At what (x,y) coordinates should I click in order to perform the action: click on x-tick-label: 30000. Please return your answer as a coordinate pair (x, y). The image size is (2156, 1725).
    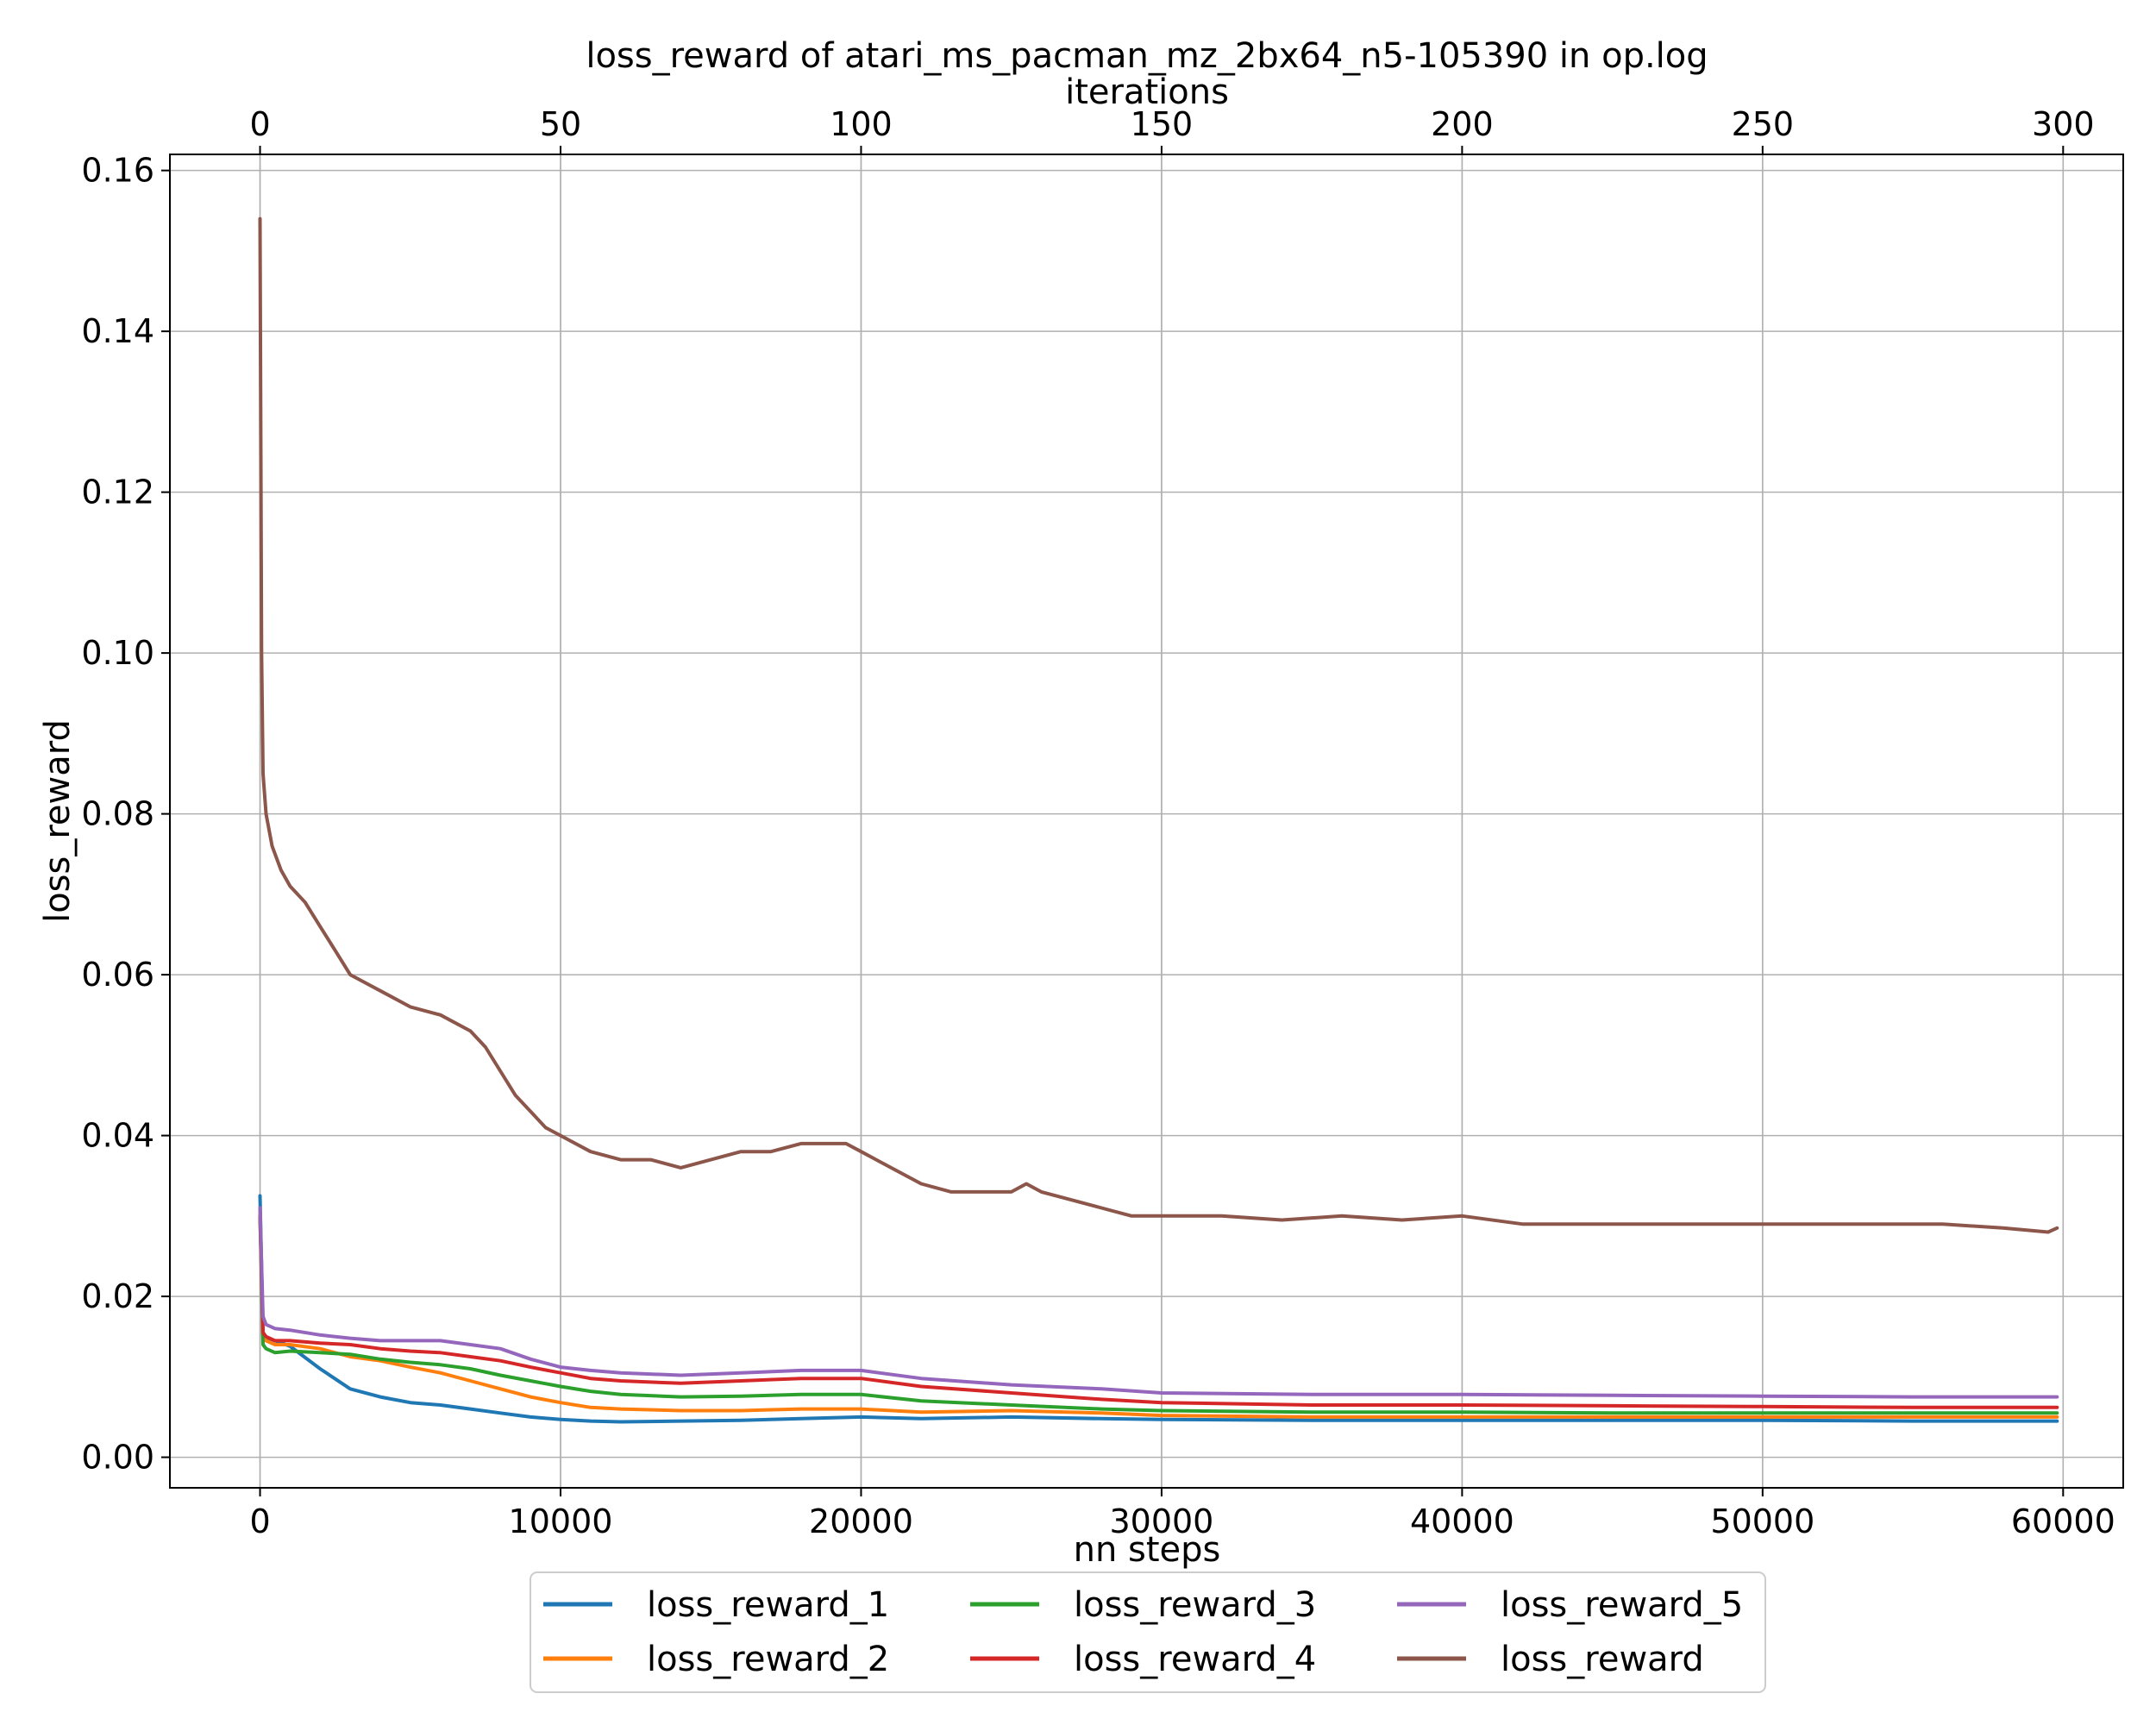
    Looking at the image, I should click on (1161, 1521).